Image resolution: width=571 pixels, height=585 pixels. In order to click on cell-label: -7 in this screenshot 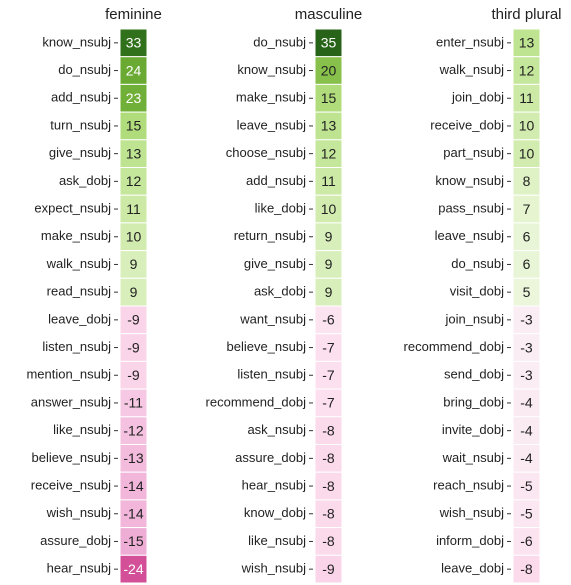, I will do `click(328, 375)`.